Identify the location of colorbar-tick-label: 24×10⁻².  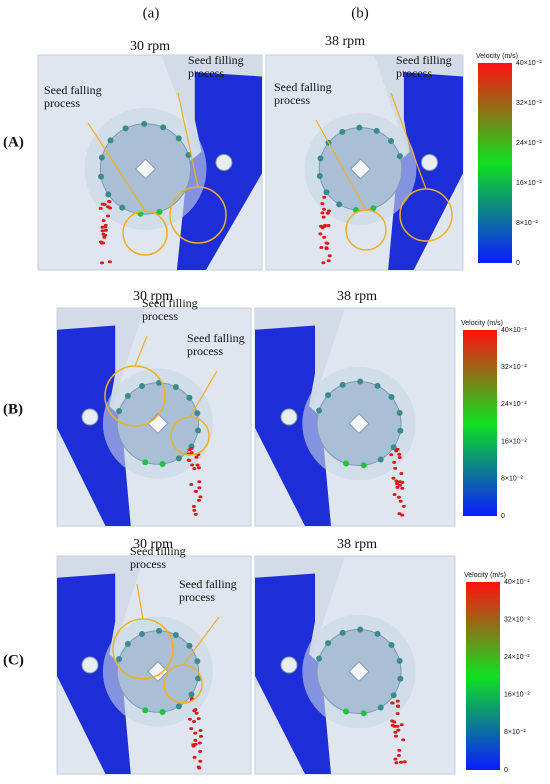
(529, 143).